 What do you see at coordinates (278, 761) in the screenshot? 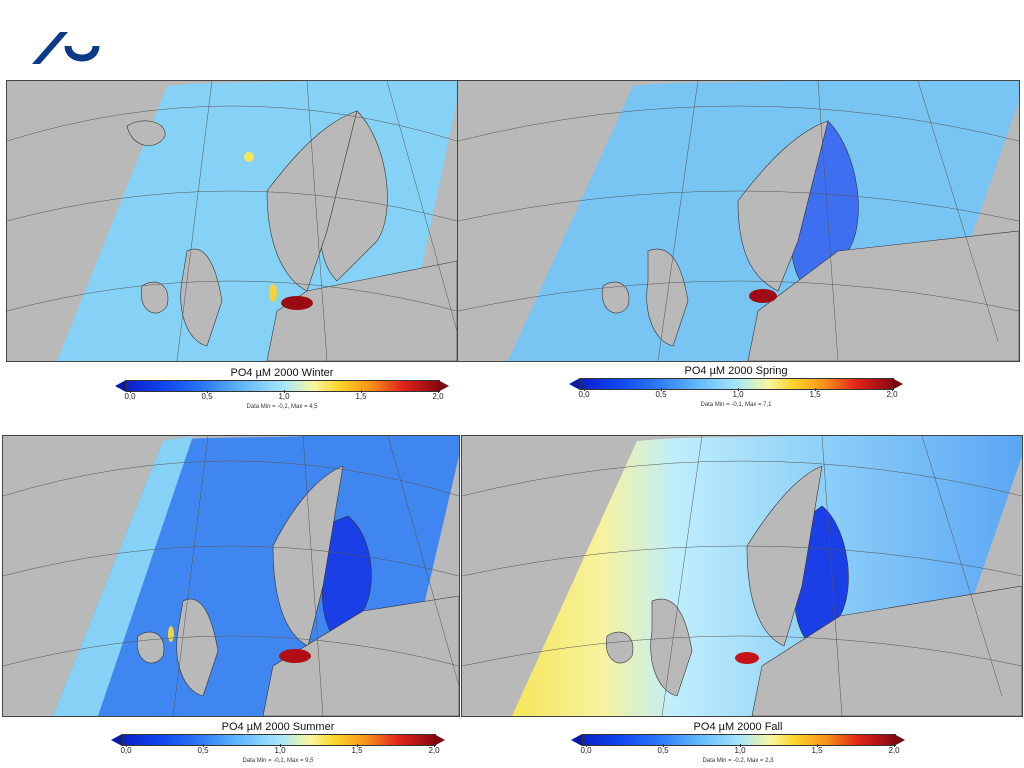
I see `data-range-text: Data Min = -0,1, Max = 9,5` at bounding box center [278, 761].